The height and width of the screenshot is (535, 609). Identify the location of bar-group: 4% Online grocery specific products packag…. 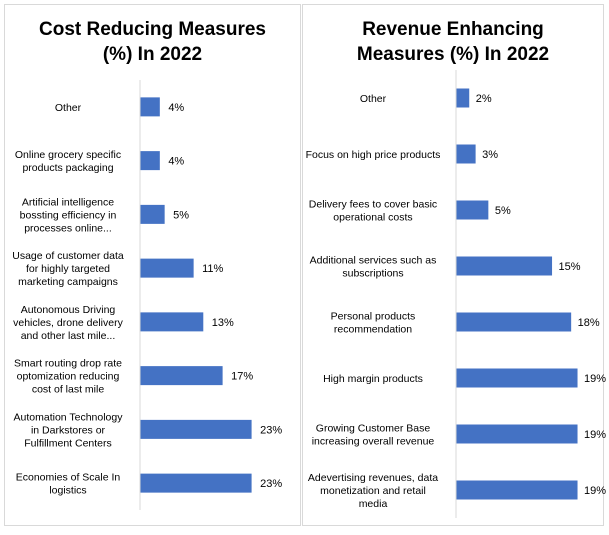
(100, 161).